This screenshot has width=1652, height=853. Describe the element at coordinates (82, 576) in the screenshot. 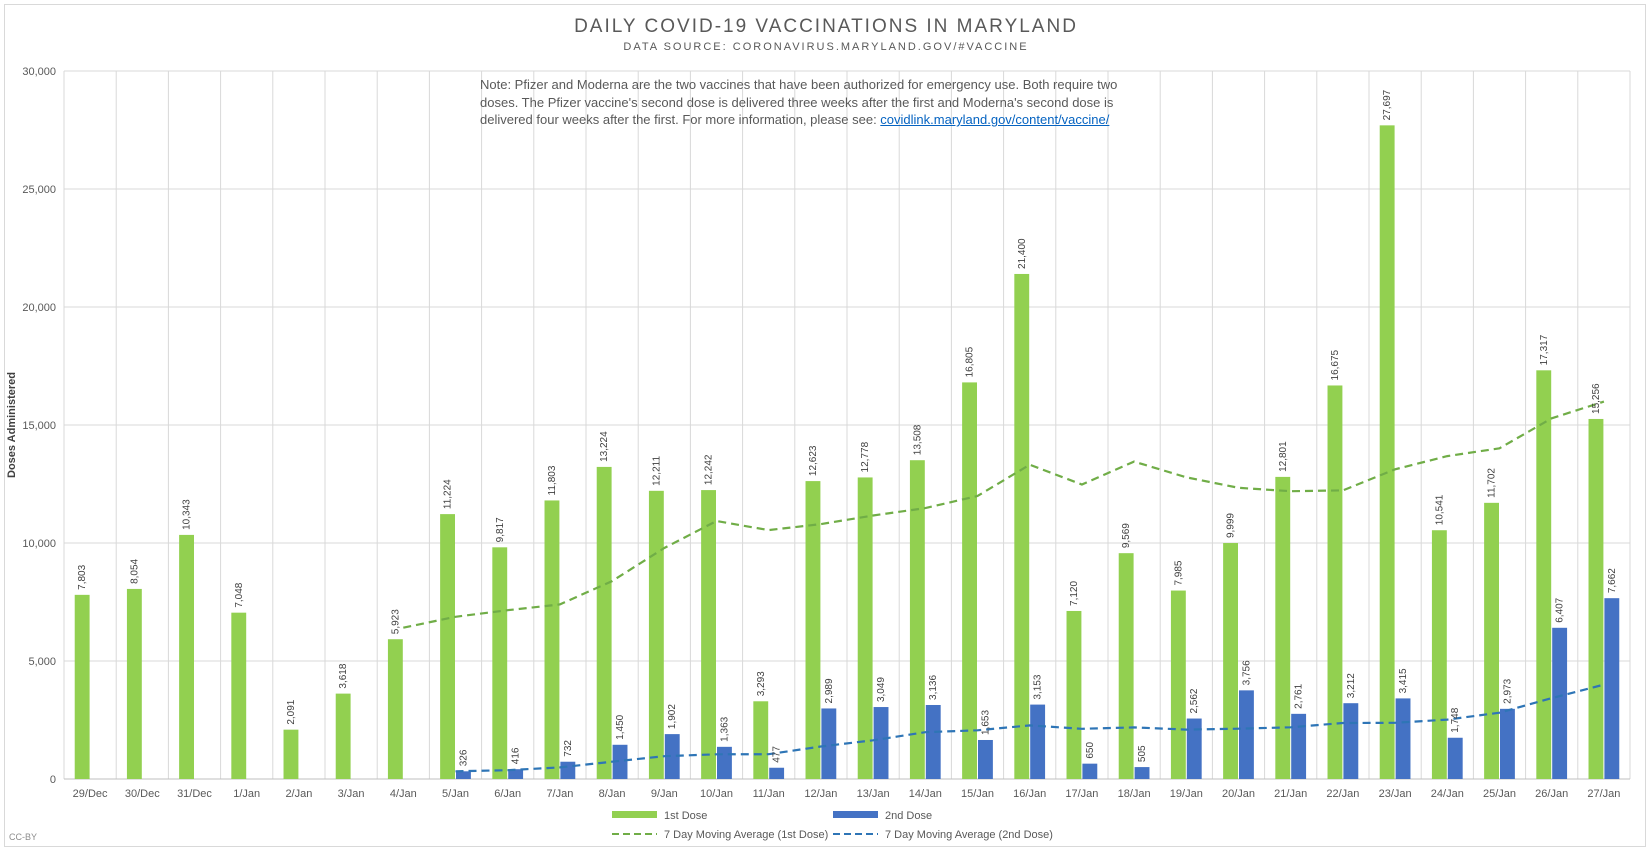

I see `data-label-1st-dose: 7,803` at that location.